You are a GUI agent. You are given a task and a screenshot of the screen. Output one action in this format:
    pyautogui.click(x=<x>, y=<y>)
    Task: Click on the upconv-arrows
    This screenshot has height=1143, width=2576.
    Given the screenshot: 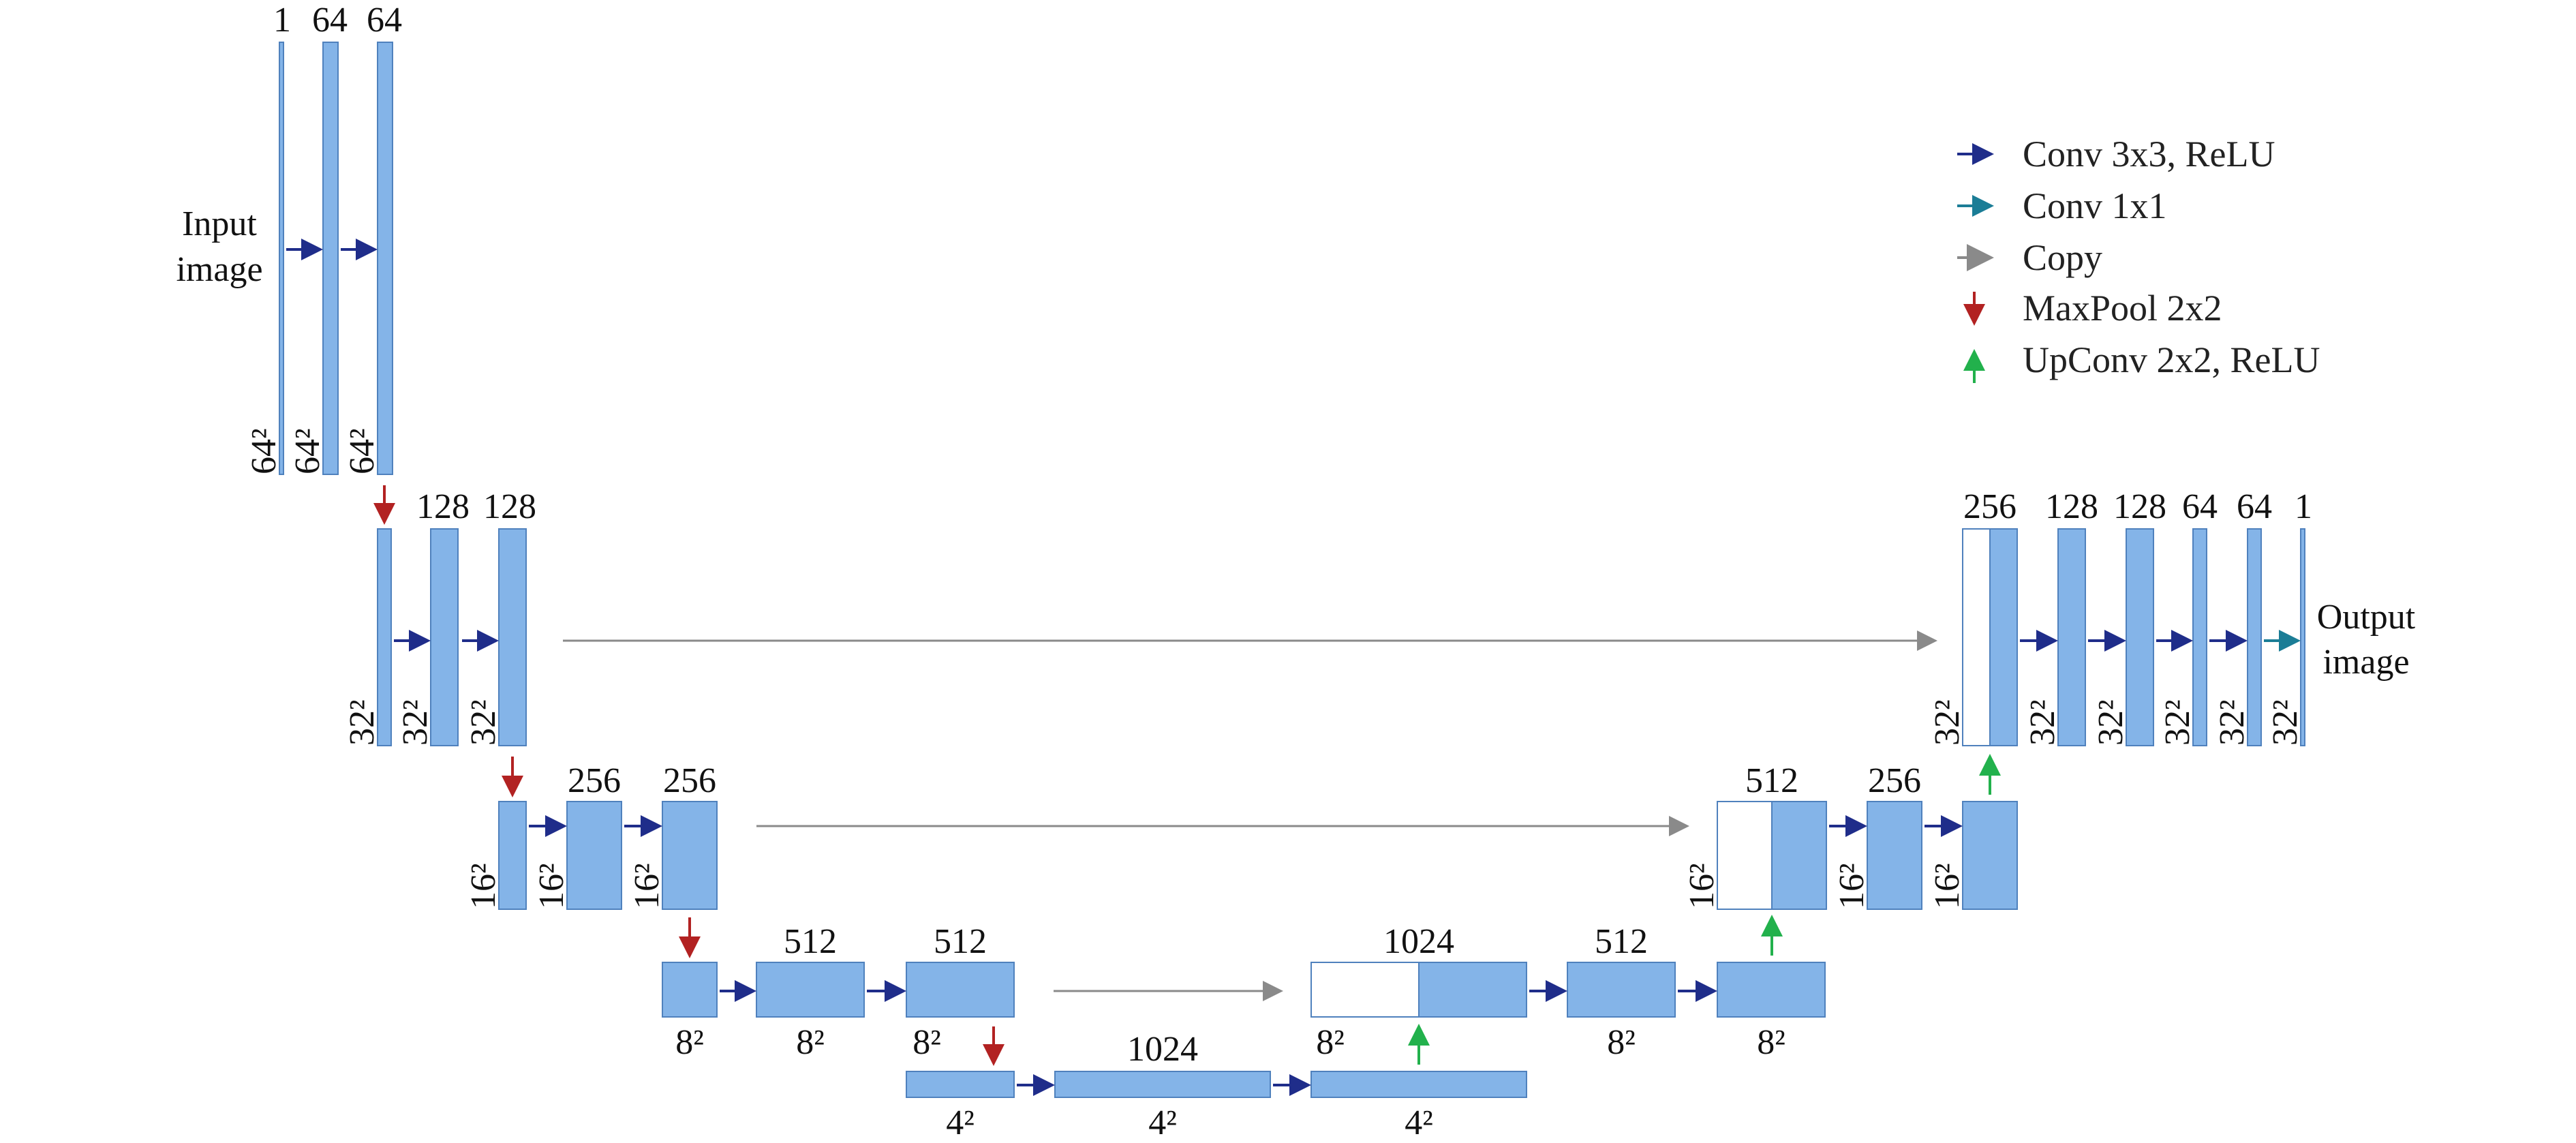 What is the action you would take?
    pyautogui.click(x=1704, y=909)
    